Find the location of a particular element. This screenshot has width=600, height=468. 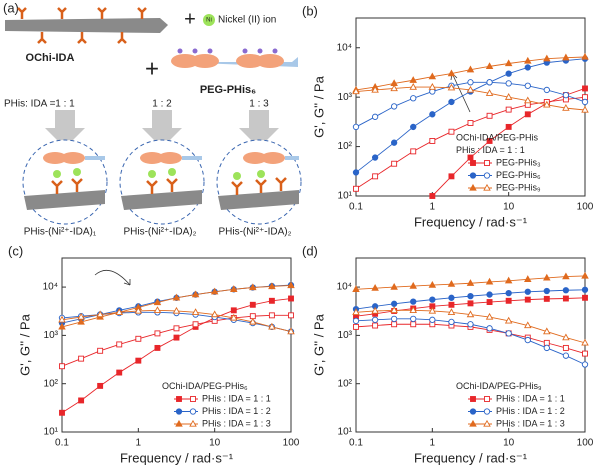

x-tick-label: 0.1 is located at coordinates (62, 443).